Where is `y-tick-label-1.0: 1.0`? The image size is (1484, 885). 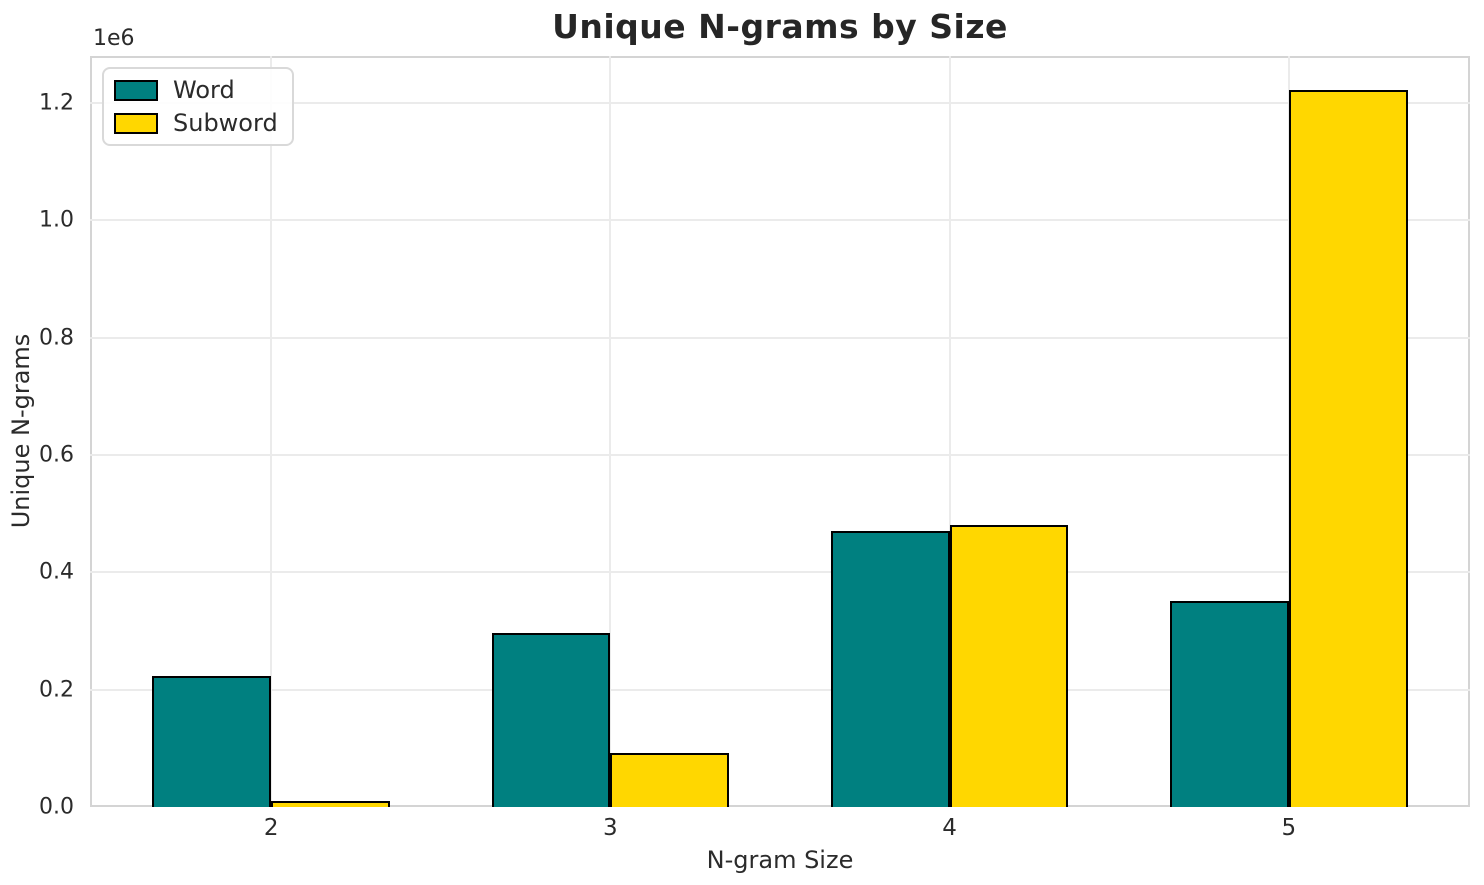 y-tick-label-1.0: 1.0 is located at coordinates (56, 220).